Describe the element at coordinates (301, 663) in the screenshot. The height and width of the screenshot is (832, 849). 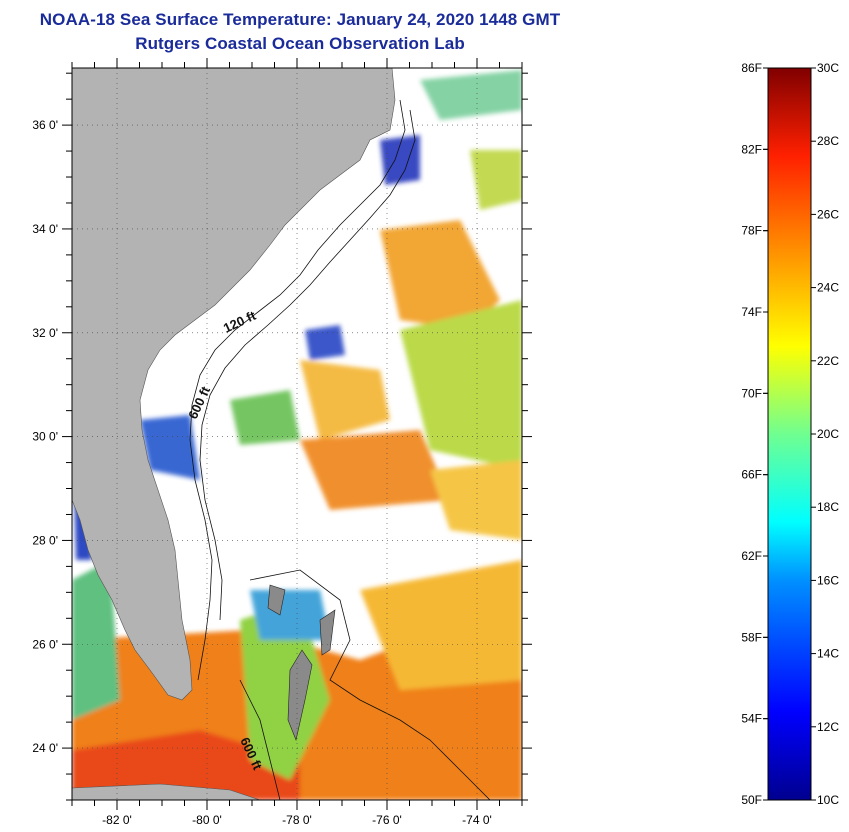
I see `land-bahamas` at that location.